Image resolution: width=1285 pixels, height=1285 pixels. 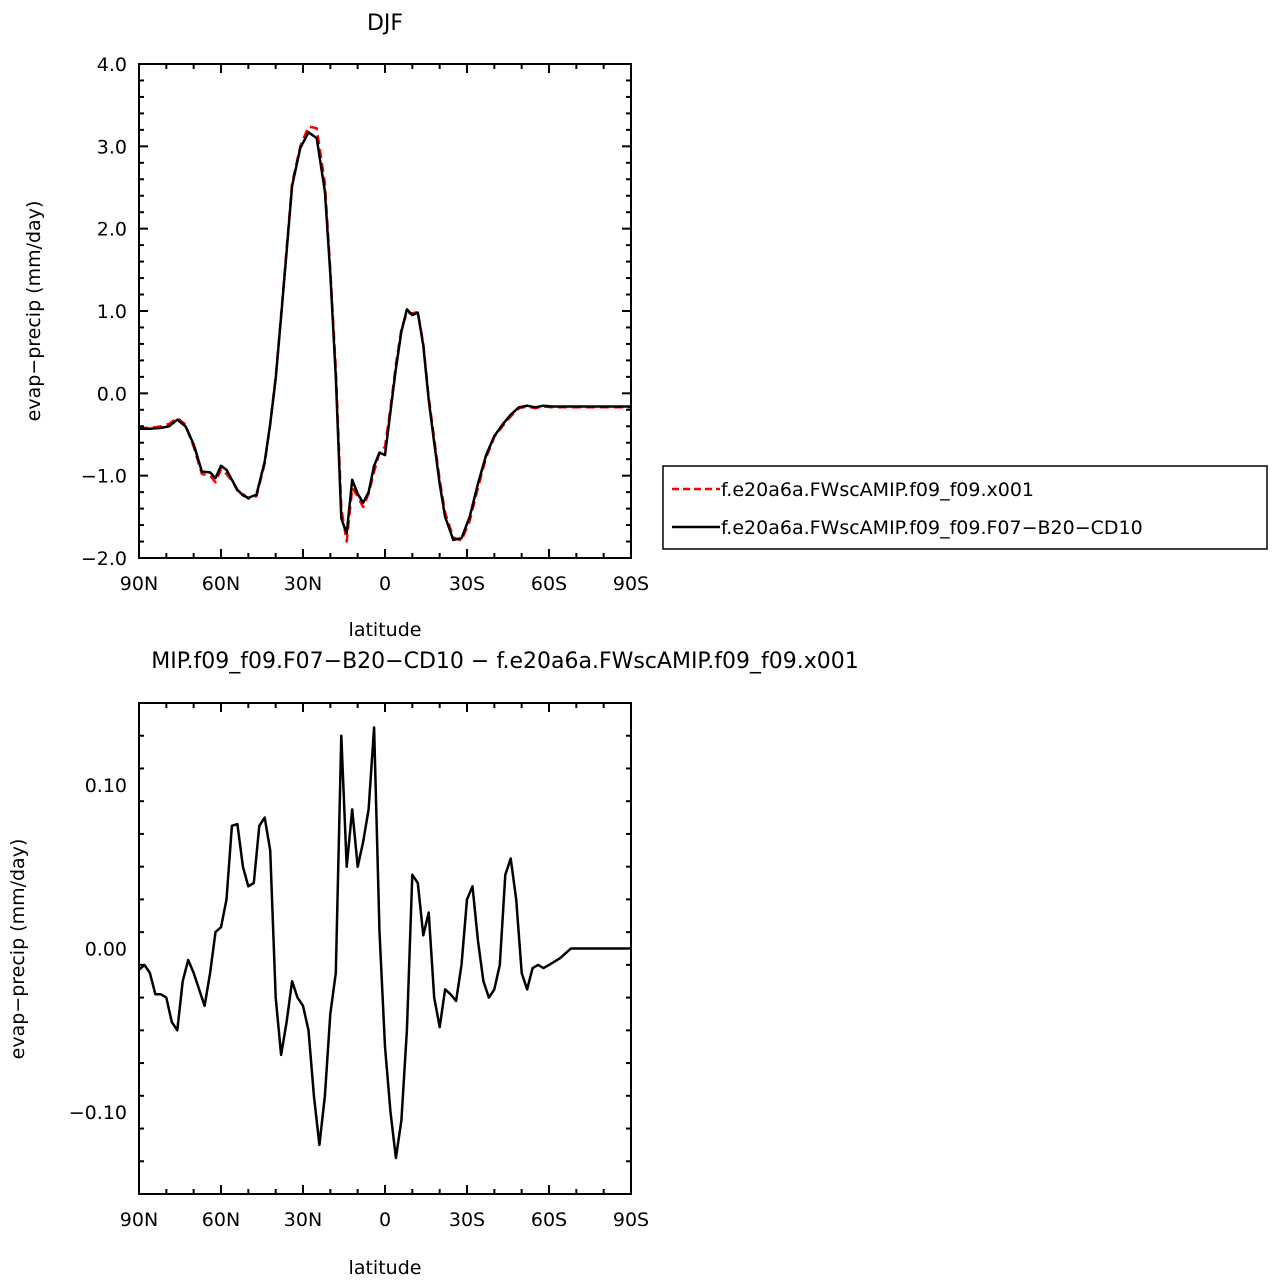 I want to click on legend-box, so click(x=965, y=507).